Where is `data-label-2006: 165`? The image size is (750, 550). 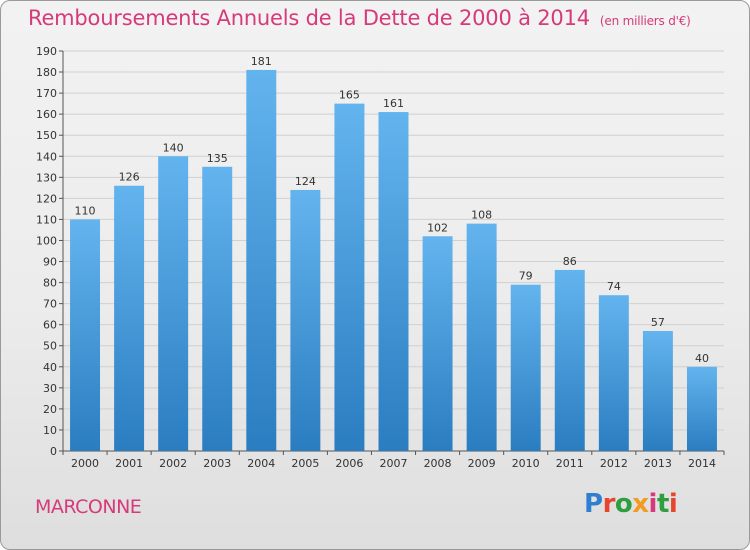
data-label-2006: 165 is located at coordinates (349, 95).